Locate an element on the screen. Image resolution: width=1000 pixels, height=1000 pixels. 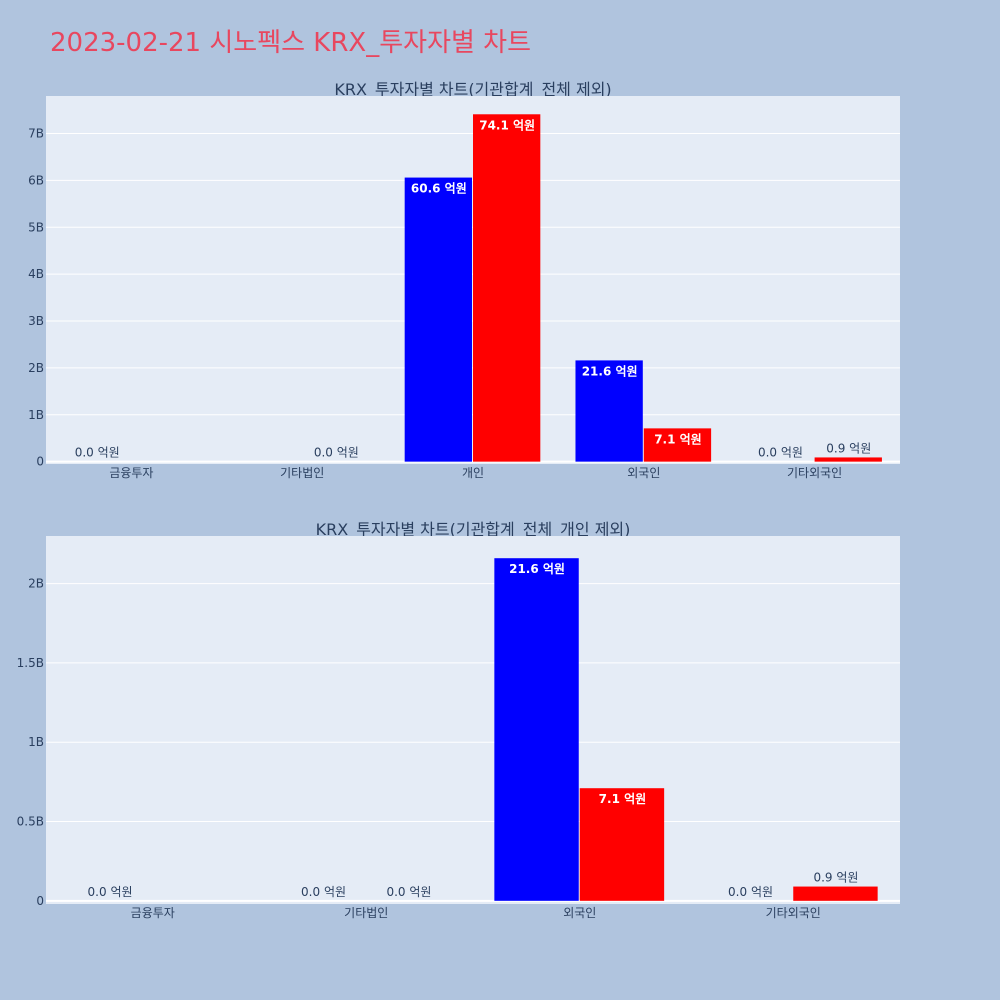
bars is located at coordinates (686, 729).